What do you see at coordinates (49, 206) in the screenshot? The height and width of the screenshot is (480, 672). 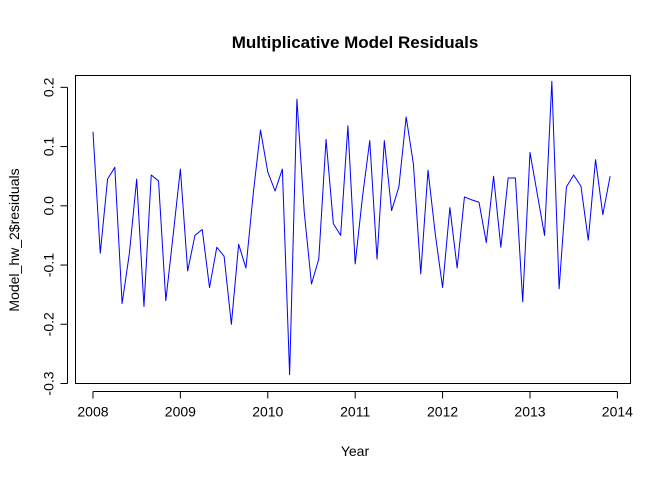 I see `y-tick-label: 0.0` at bounding box center [49, 206].